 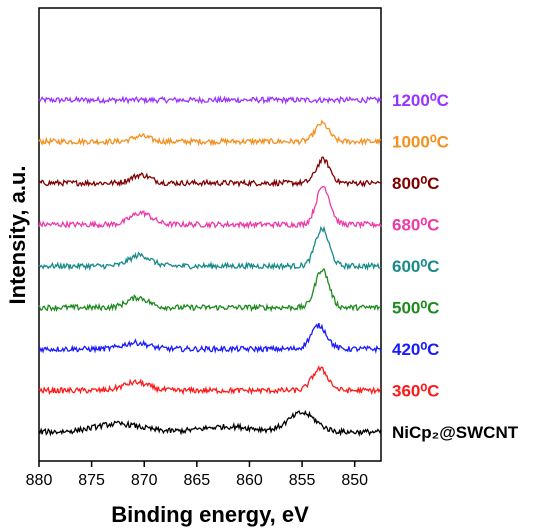 What do you see at coordinates (39, 480) in the screenshot?
I see `x-tick-label: 880` at bounding box center [39, 480].